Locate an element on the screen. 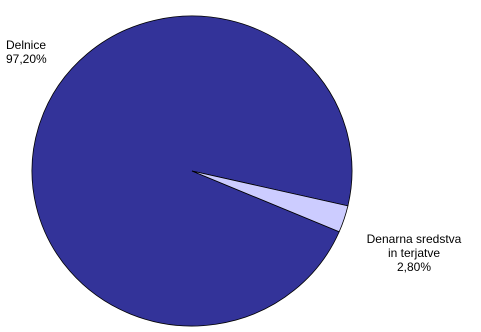 This screenshot has height=332, width=481. slice-label-denarna-sredstva: Denarna sredstva in terjatve 2,80% is located at coordinates (413, 253).